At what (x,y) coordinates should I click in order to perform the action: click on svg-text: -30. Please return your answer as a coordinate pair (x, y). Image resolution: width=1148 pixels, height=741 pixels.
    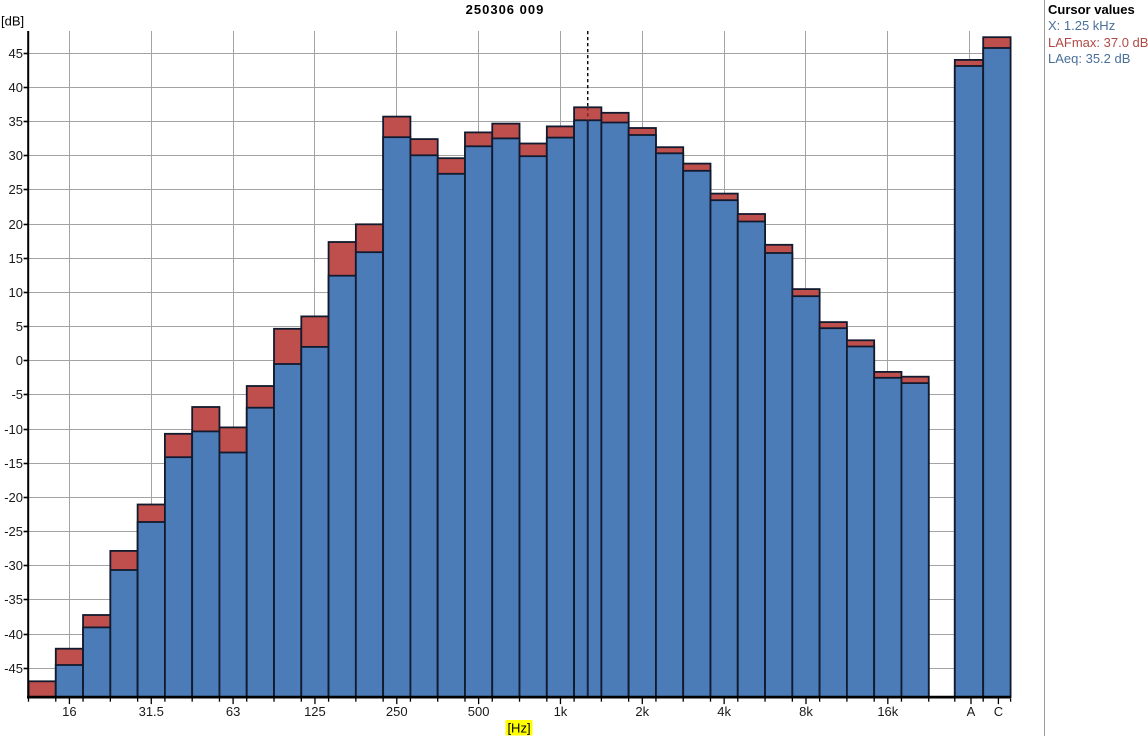
    Looking at the image, I should click on (13, 565).